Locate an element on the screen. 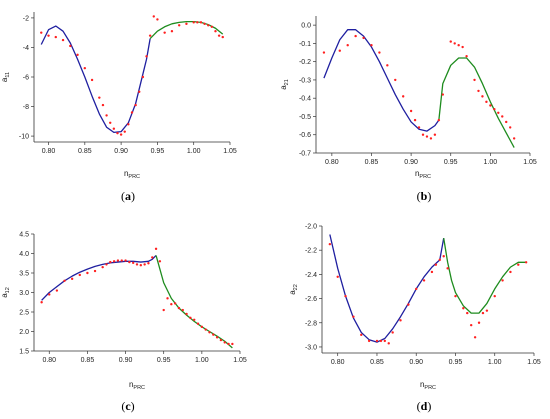 Image resolution: width=550 pixels, height=419 pixels. y-tick-label: -2.4 is located at coordinates (311, 275).